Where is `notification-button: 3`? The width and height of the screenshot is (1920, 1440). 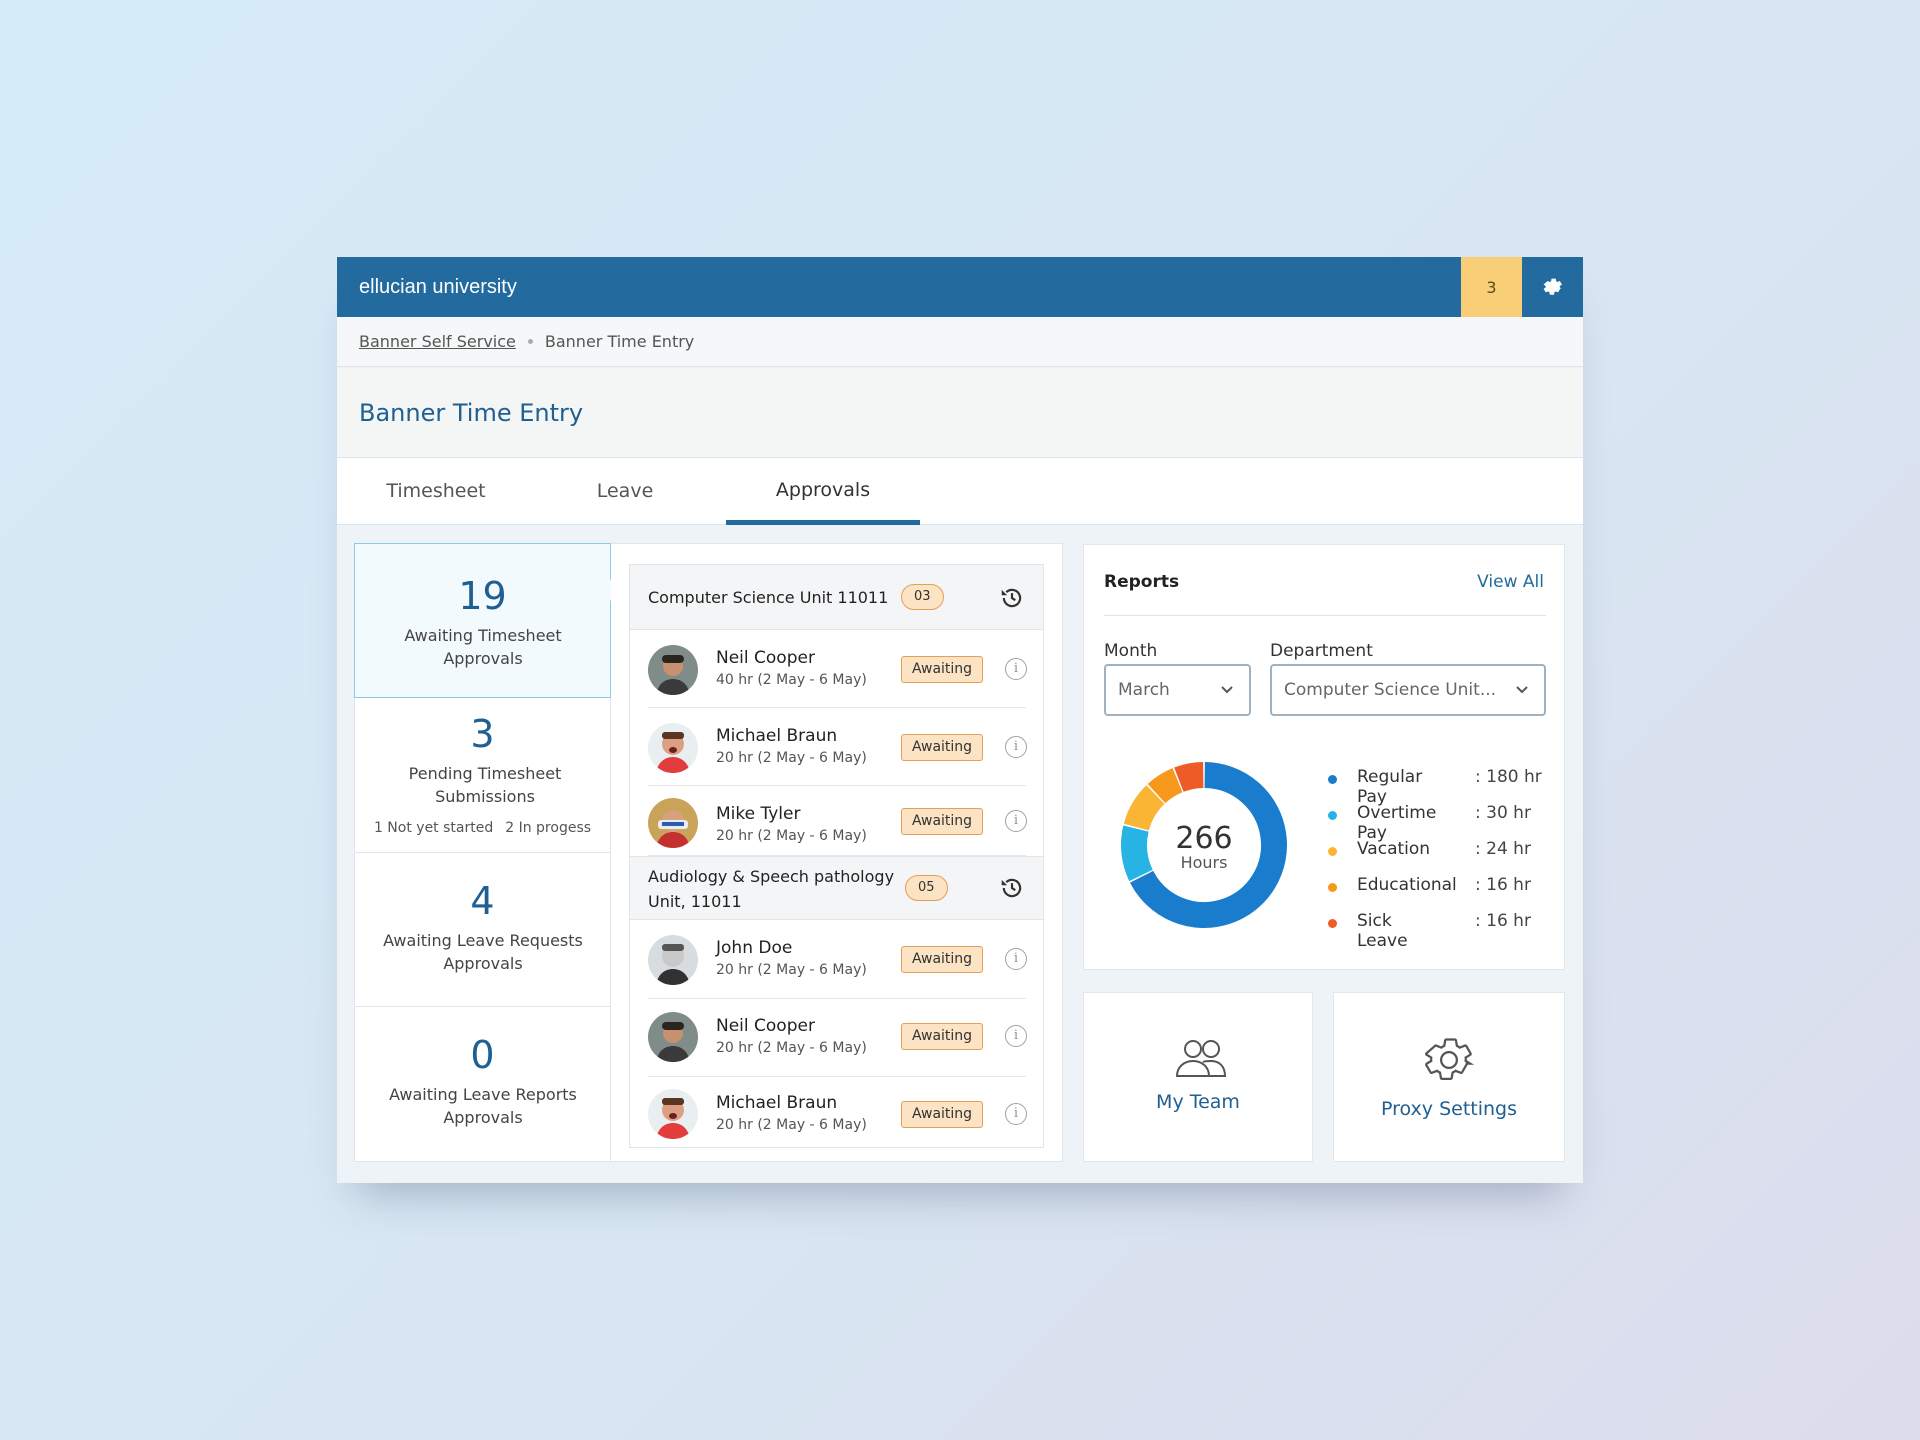
notification-button: 3 is located at coordinates (1491, 287).